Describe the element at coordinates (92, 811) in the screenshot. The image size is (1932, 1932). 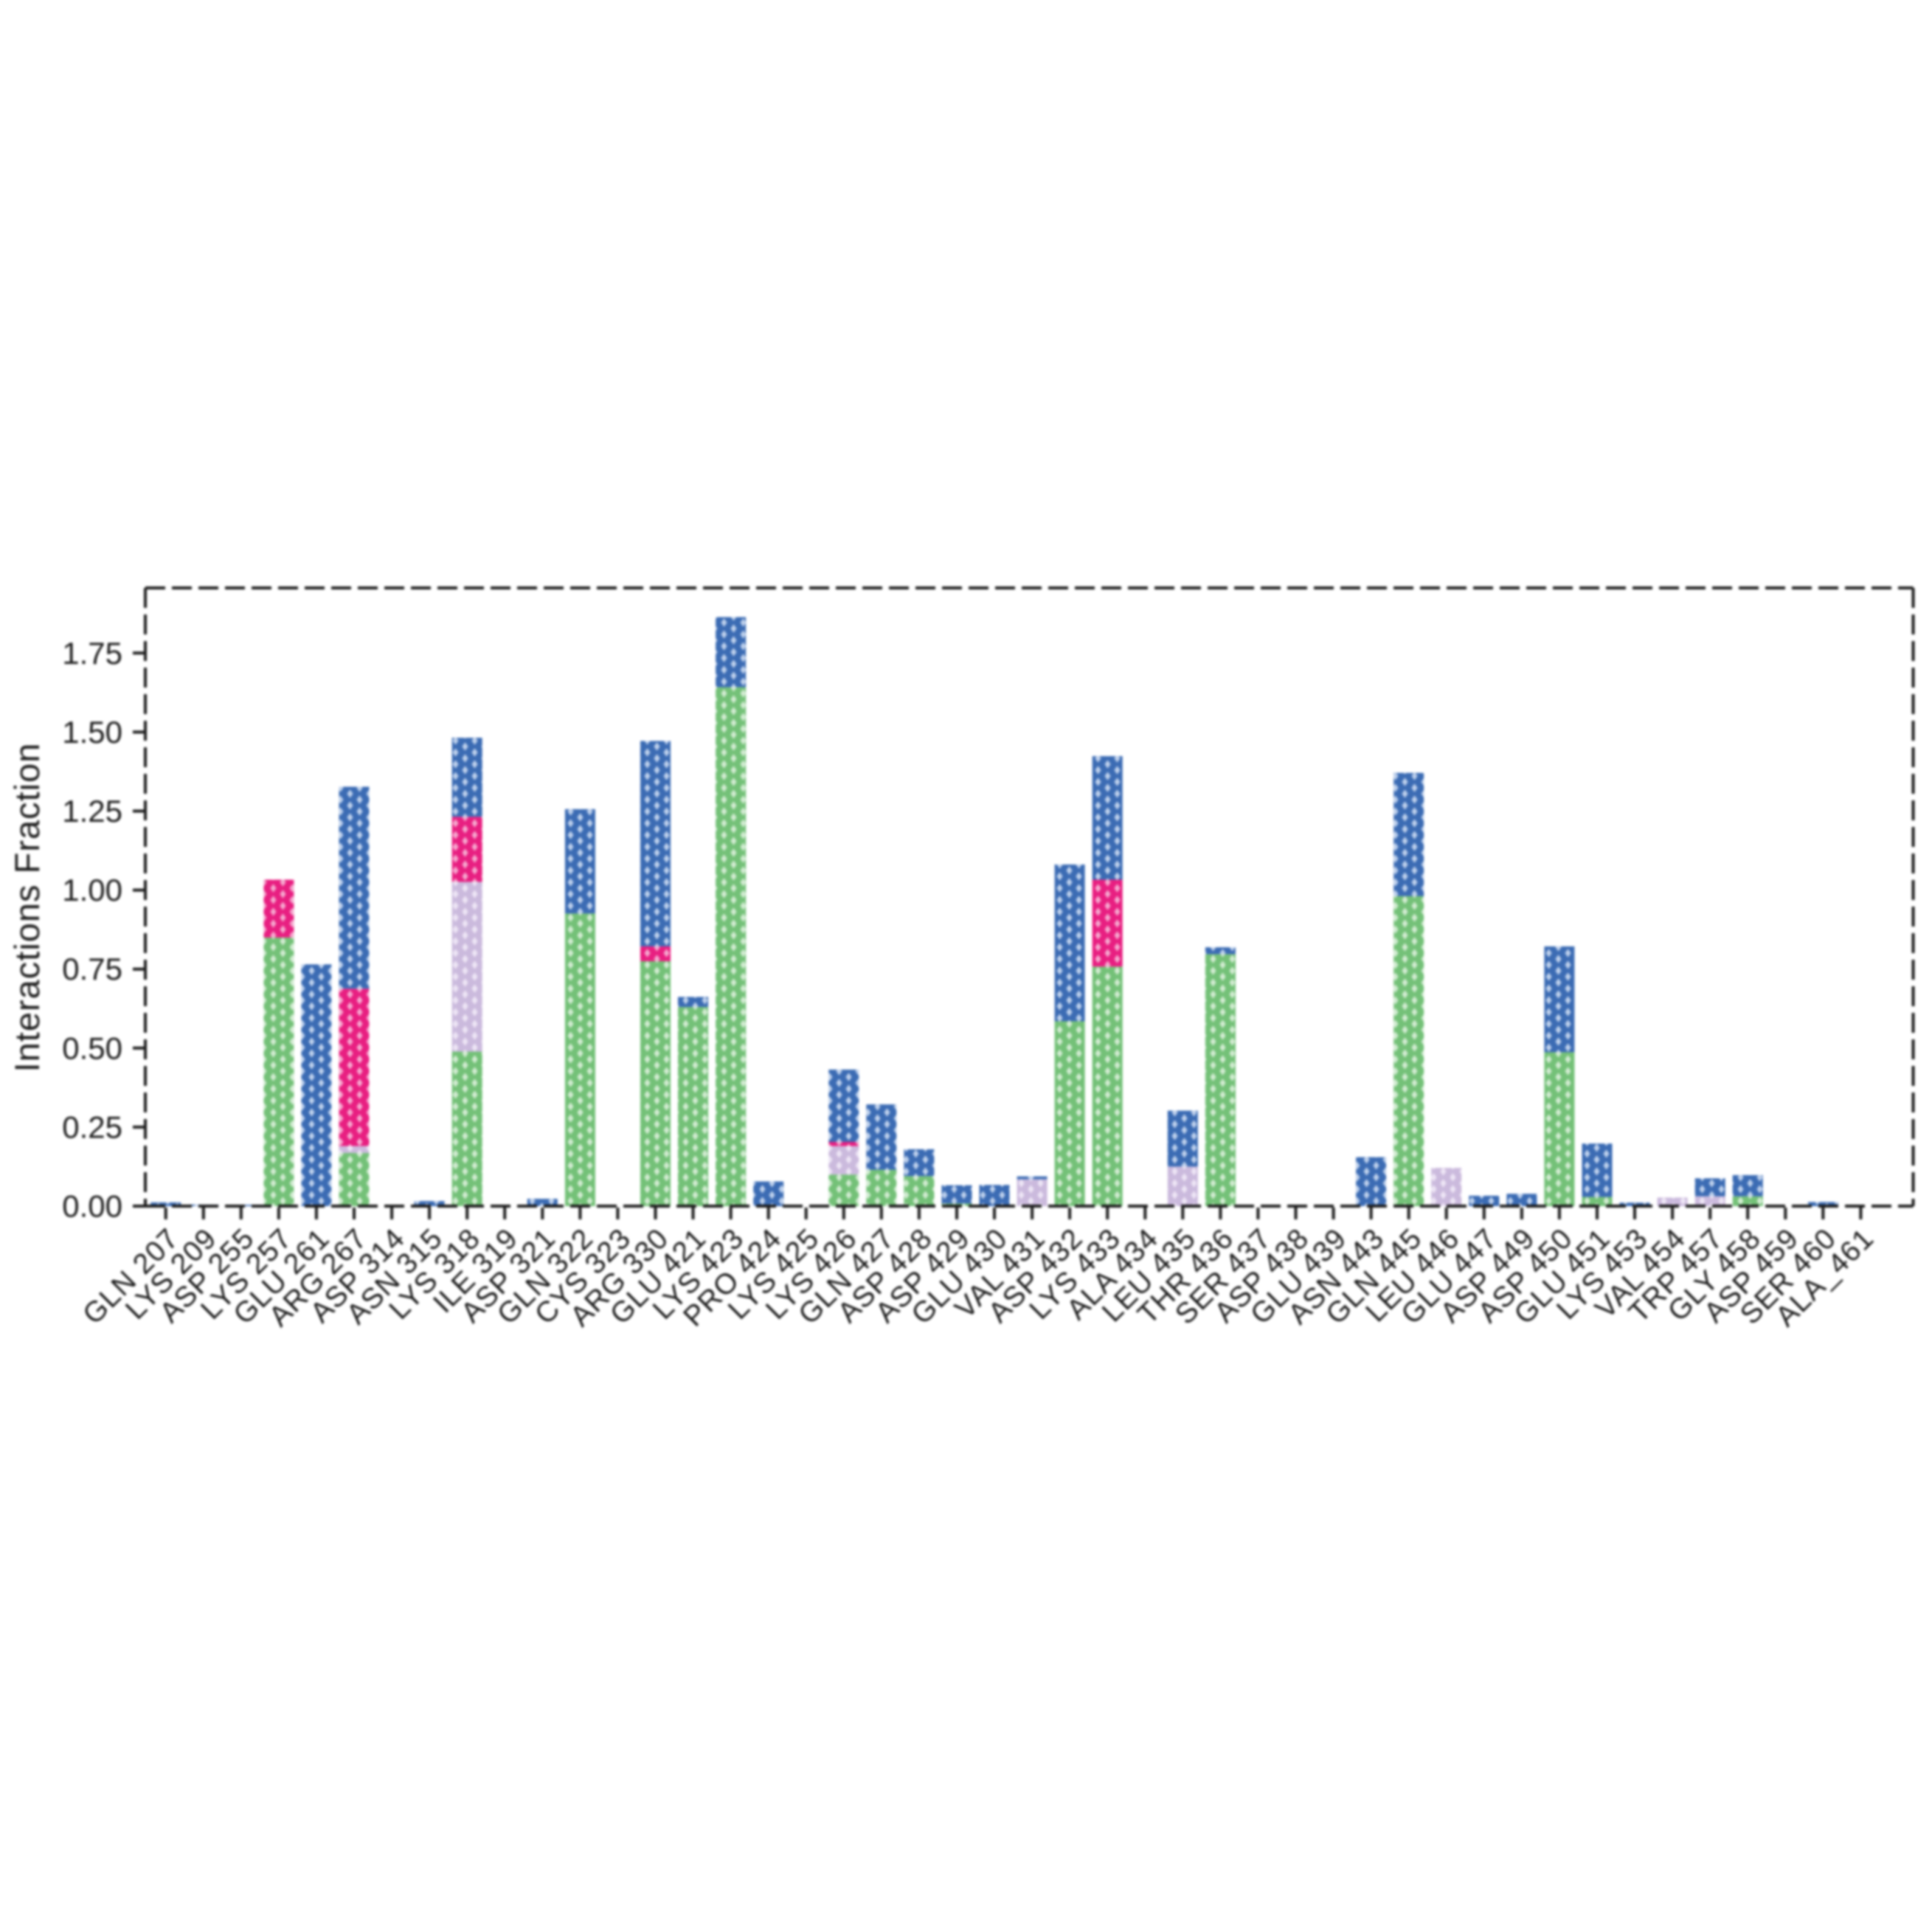
I see `svg-text: 1.25` at that location.